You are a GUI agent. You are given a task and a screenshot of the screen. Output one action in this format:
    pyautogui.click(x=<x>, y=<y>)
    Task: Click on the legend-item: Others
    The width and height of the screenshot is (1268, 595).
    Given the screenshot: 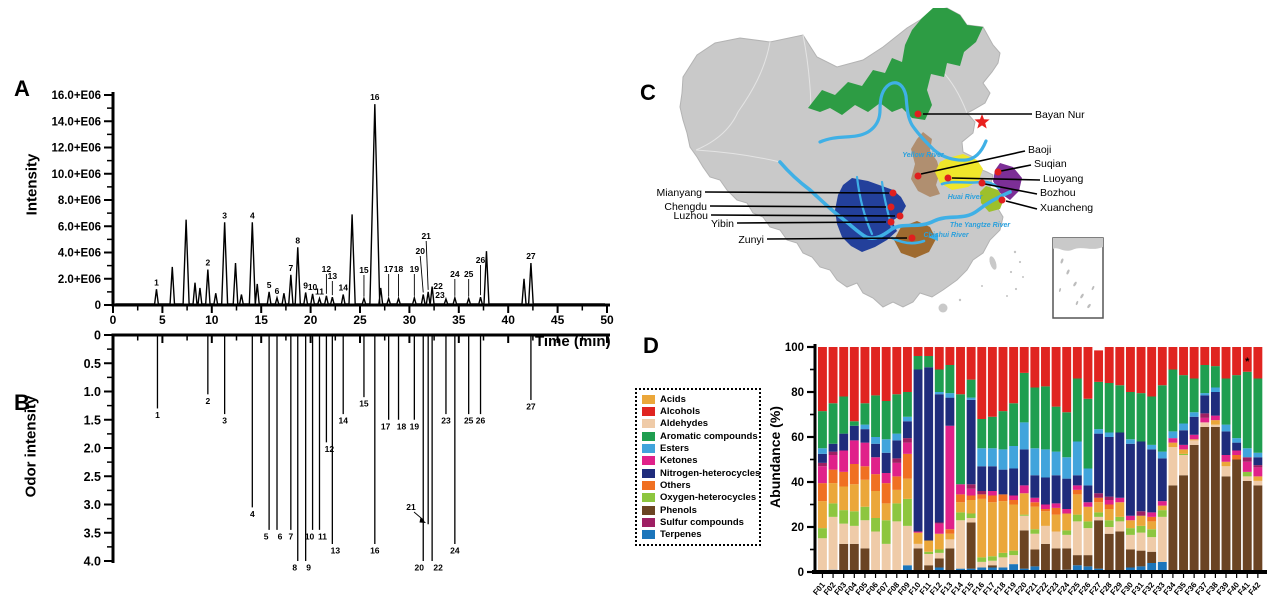 What is the action you would take?
    pyautogui.click(x=699, y=485)
    